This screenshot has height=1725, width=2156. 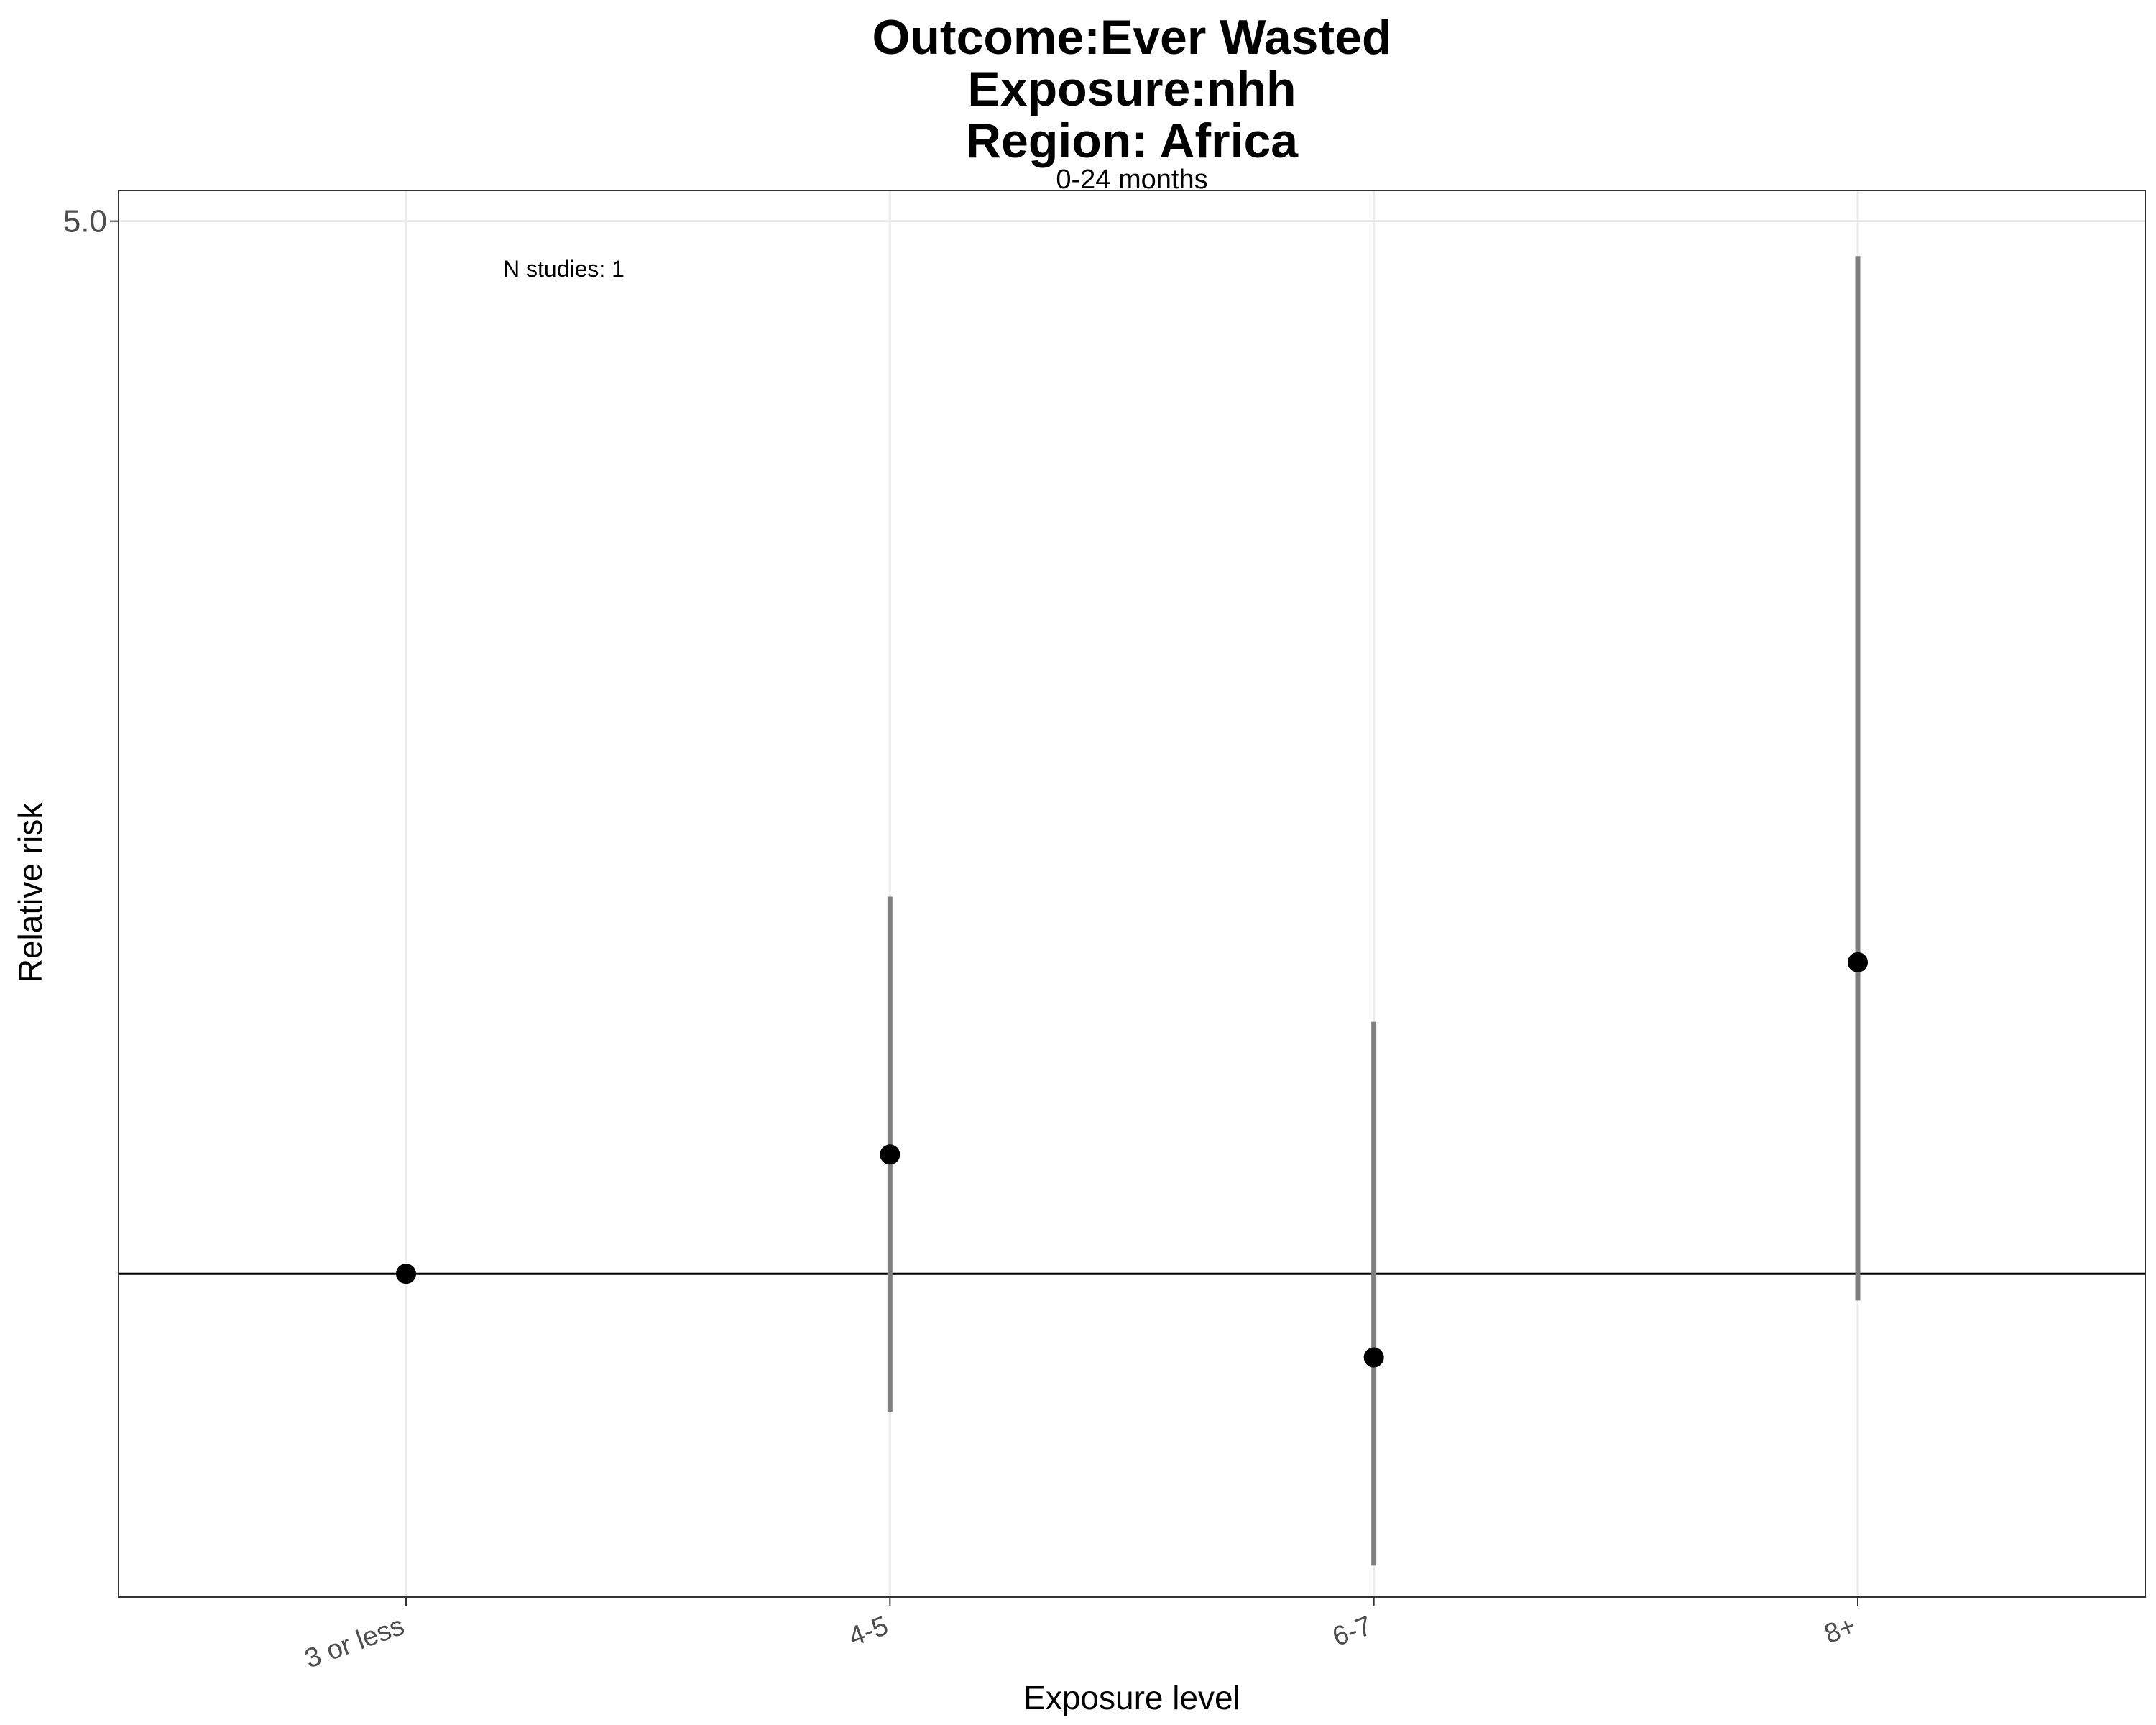 I want to click on chart-title-line: Exposure:nhh, so click(x=1131, y=89).